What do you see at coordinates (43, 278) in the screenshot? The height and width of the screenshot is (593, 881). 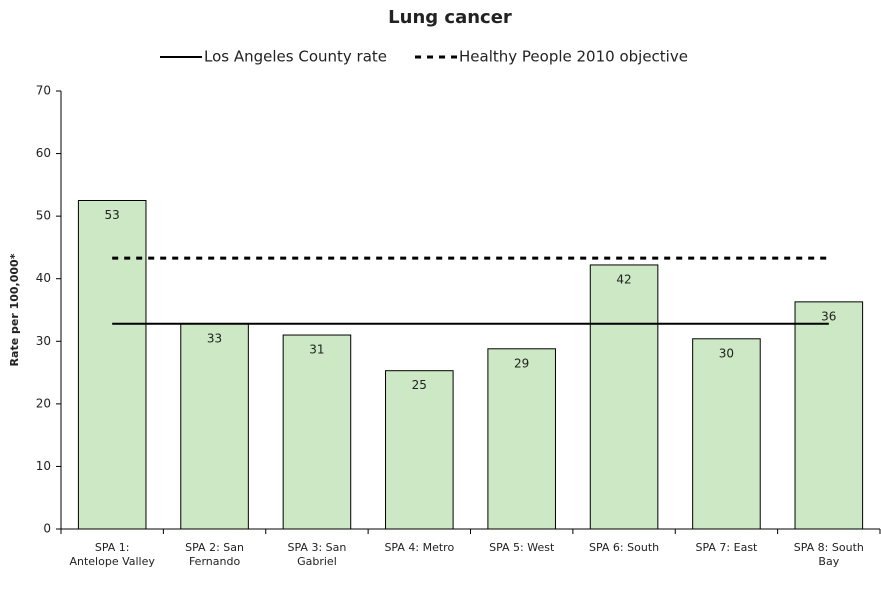 I see `y-tick-label: 40` at bounding box center [43, 278].